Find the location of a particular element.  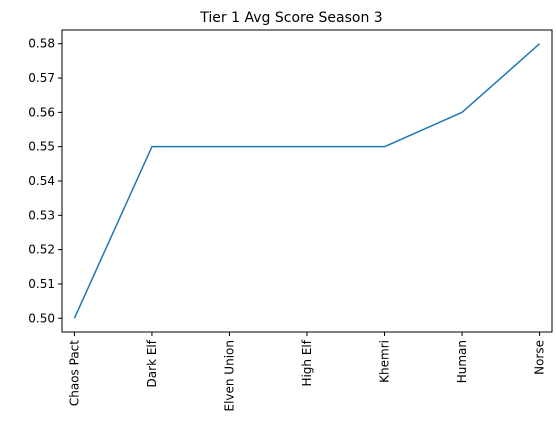

y-tick-label: 0.58 is located at coordinates (41, 44).